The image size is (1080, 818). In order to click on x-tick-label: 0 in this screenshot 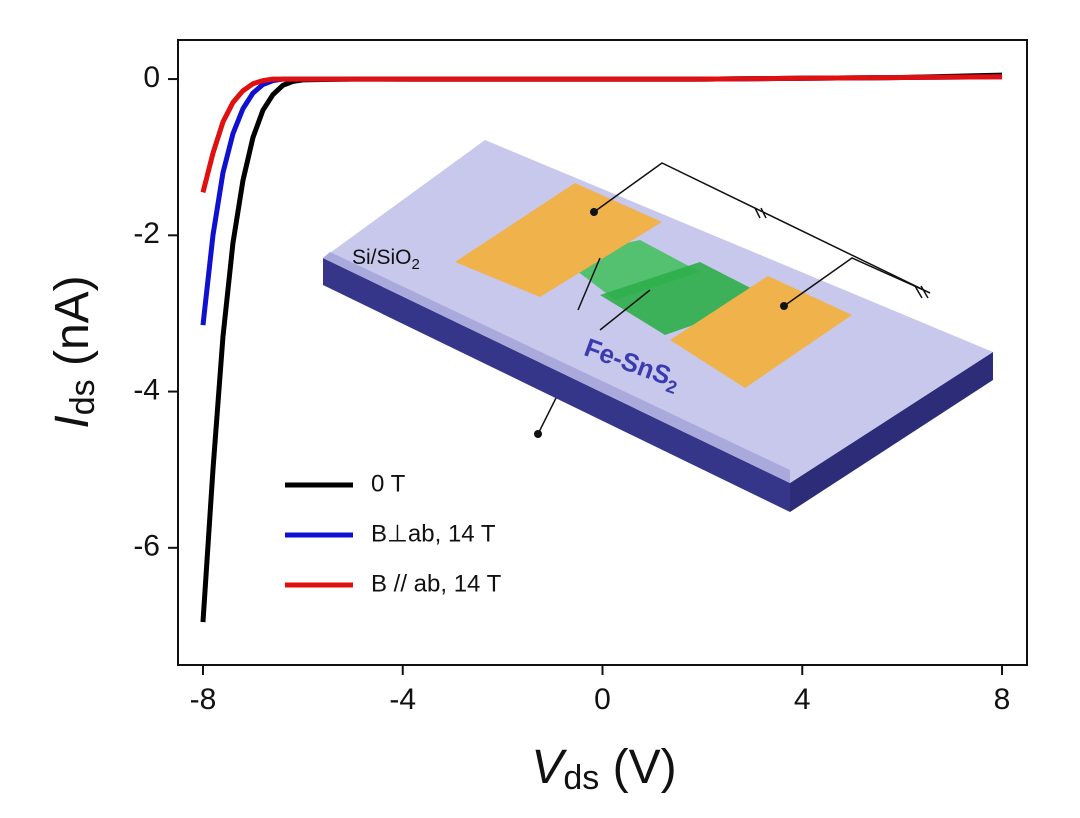, I will do `click(602, 699)`.